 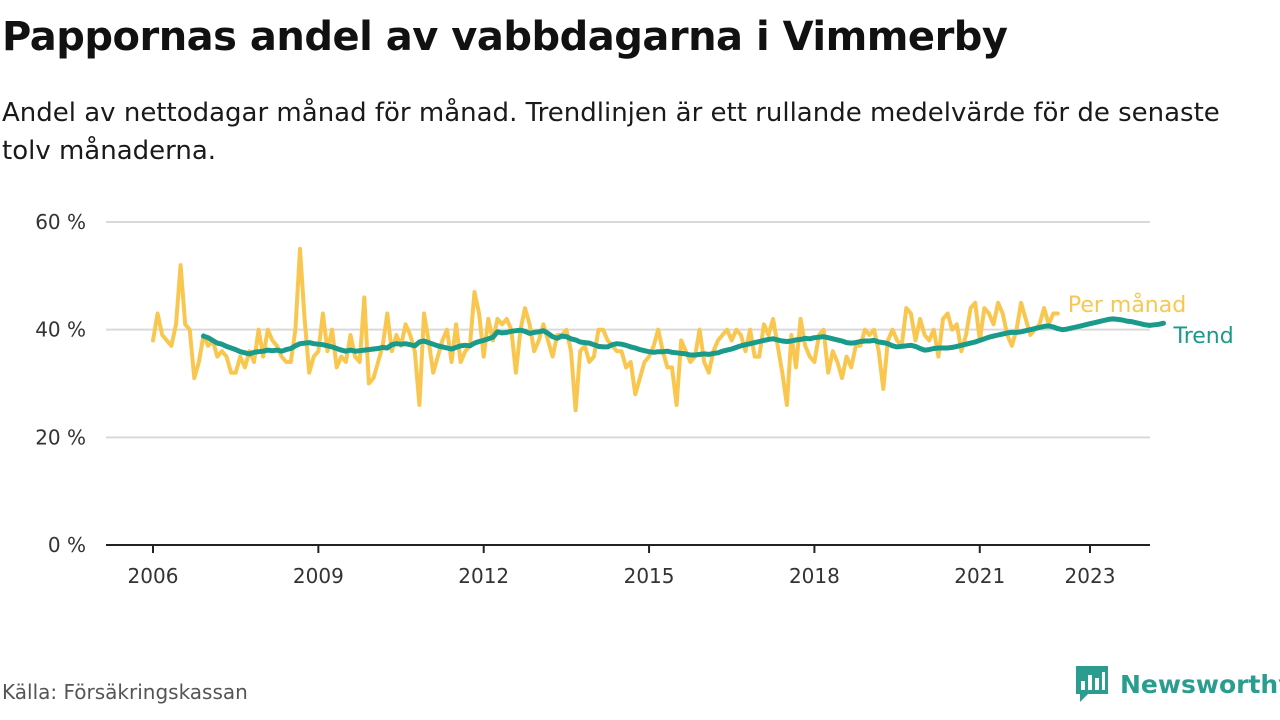 I want to click on y-tick-label: 40 %, so click(x=60, y=330).